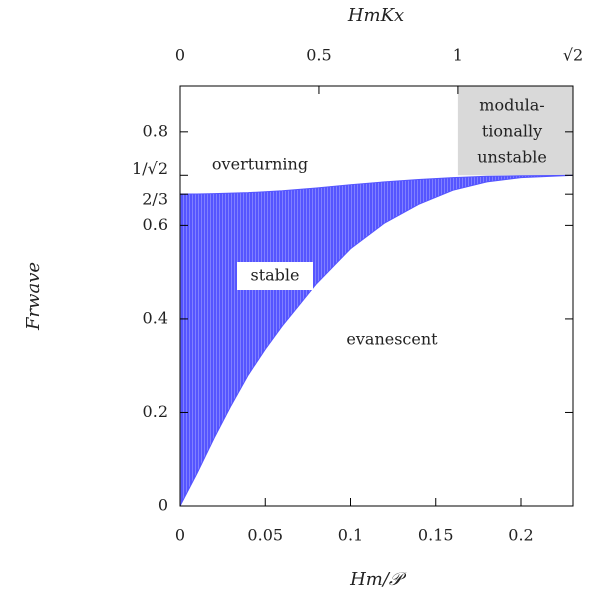 This screenshot has height=601, width=591. I want to click on y-tick-label: 0.4, so click(155, 317).